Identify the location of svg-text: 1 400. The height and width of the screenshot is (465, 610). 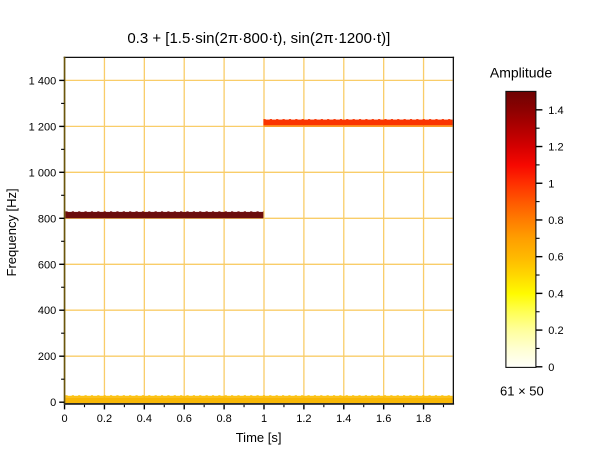
(43, 81).